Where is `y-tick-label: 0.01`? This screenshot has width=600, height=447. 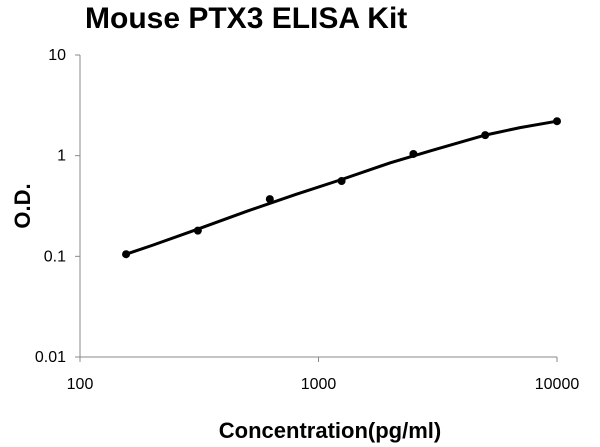 y-tick-label: 0.01 is located at coordinates (50, 357).